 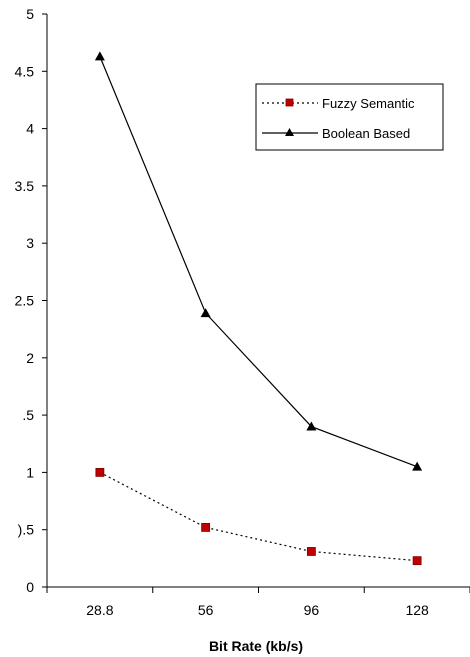 I want to click on x-tick-label: 56, so click(x=206, y=610).